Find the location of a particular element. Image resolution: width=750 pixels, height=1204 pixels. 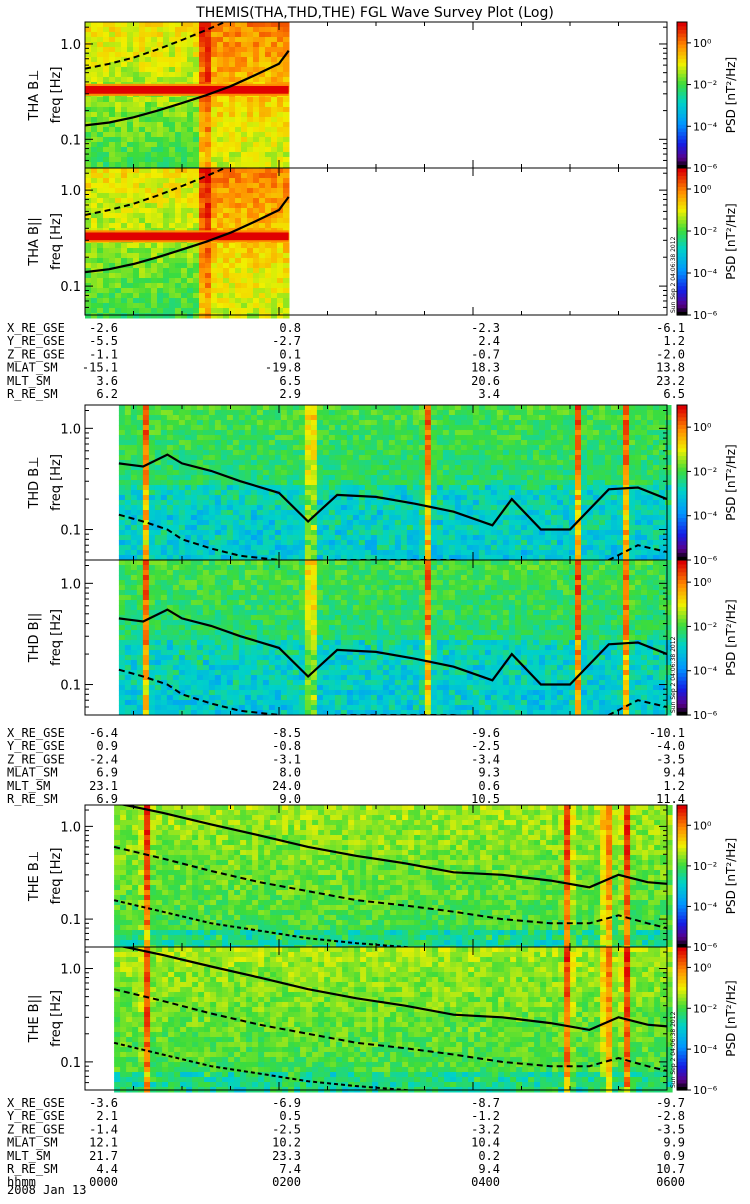

timestamp-stamp: Sun Sep 2 04:06:38 2012 is located at coordinates (673, 274).